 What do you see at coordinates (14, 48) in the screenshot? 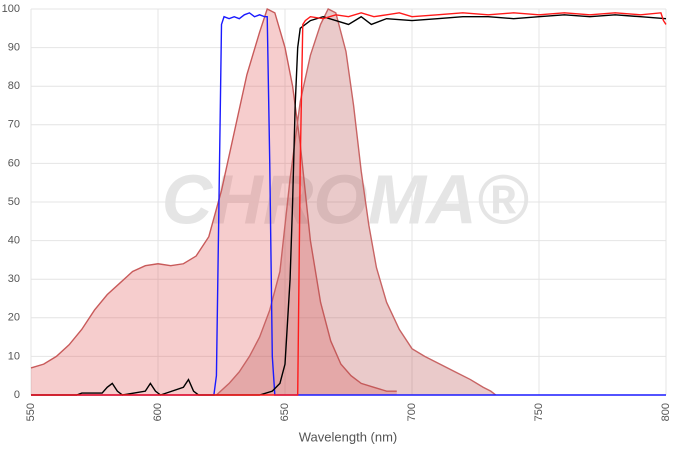
I see `y-tick-label: 90` at bounding box center [14, 48].